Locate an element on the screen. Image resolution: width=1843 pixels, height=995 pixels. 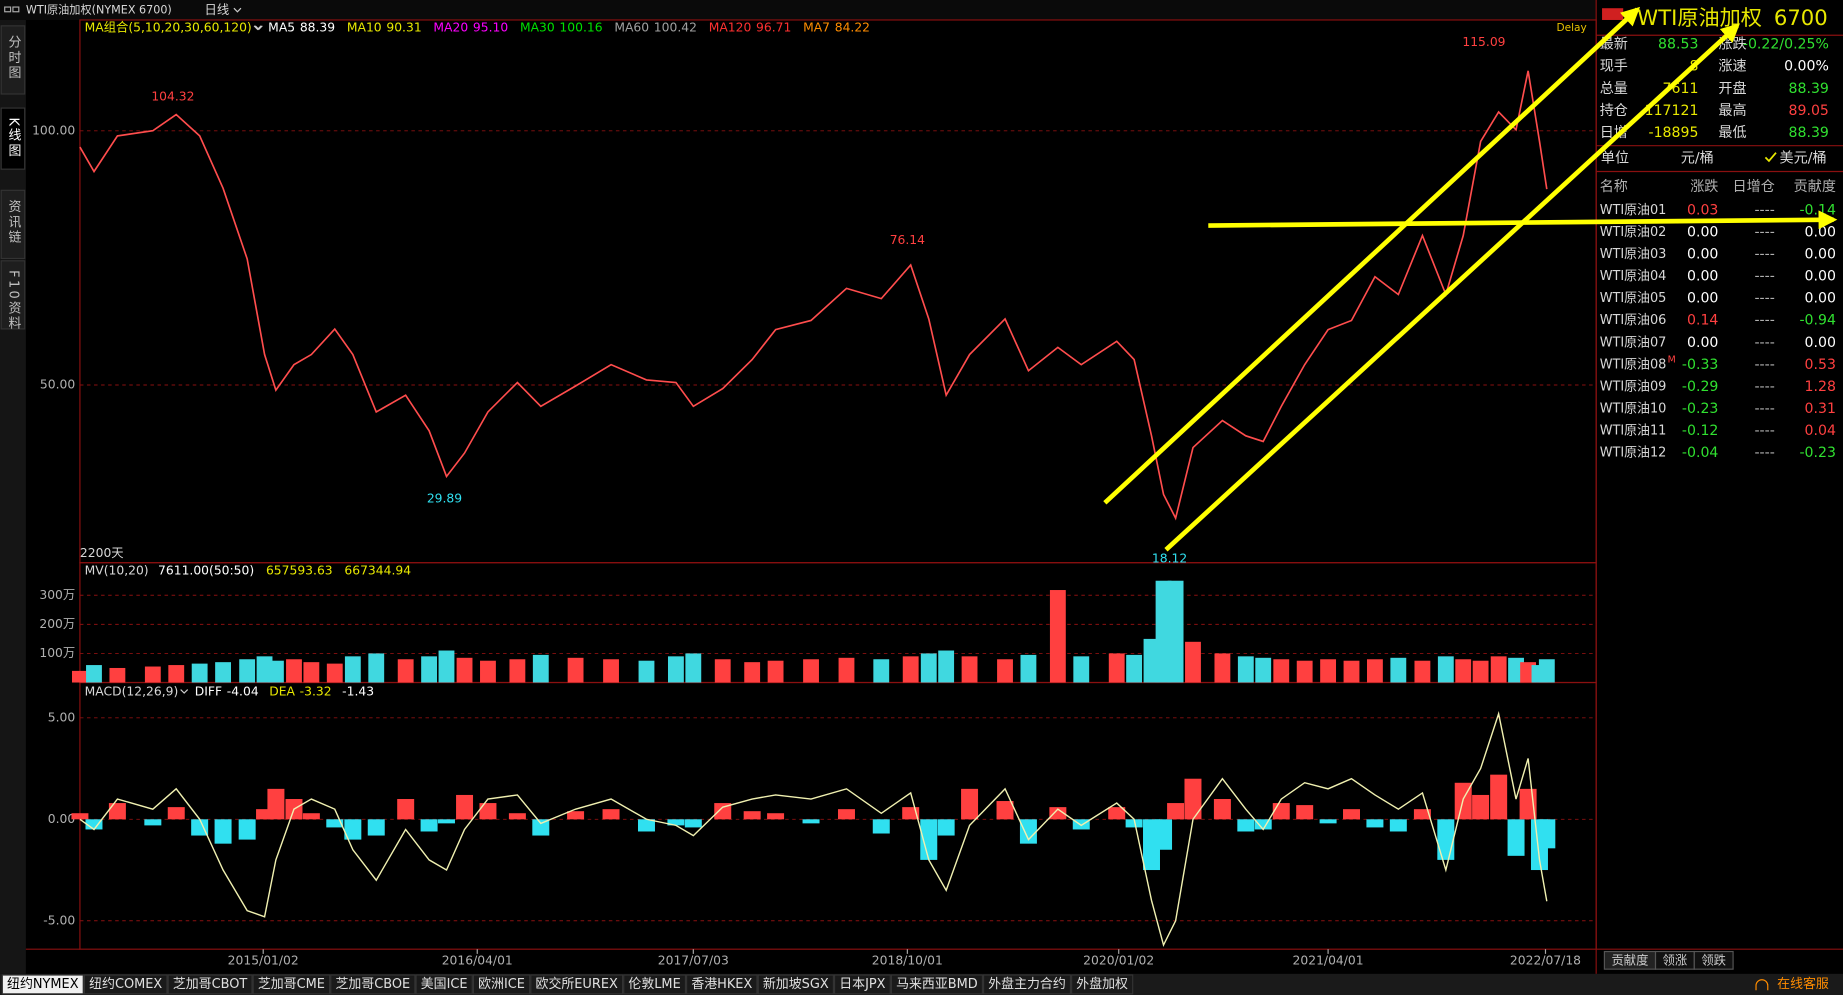
contract-name: WTI原油06 is located at coordinates (1633, 320).